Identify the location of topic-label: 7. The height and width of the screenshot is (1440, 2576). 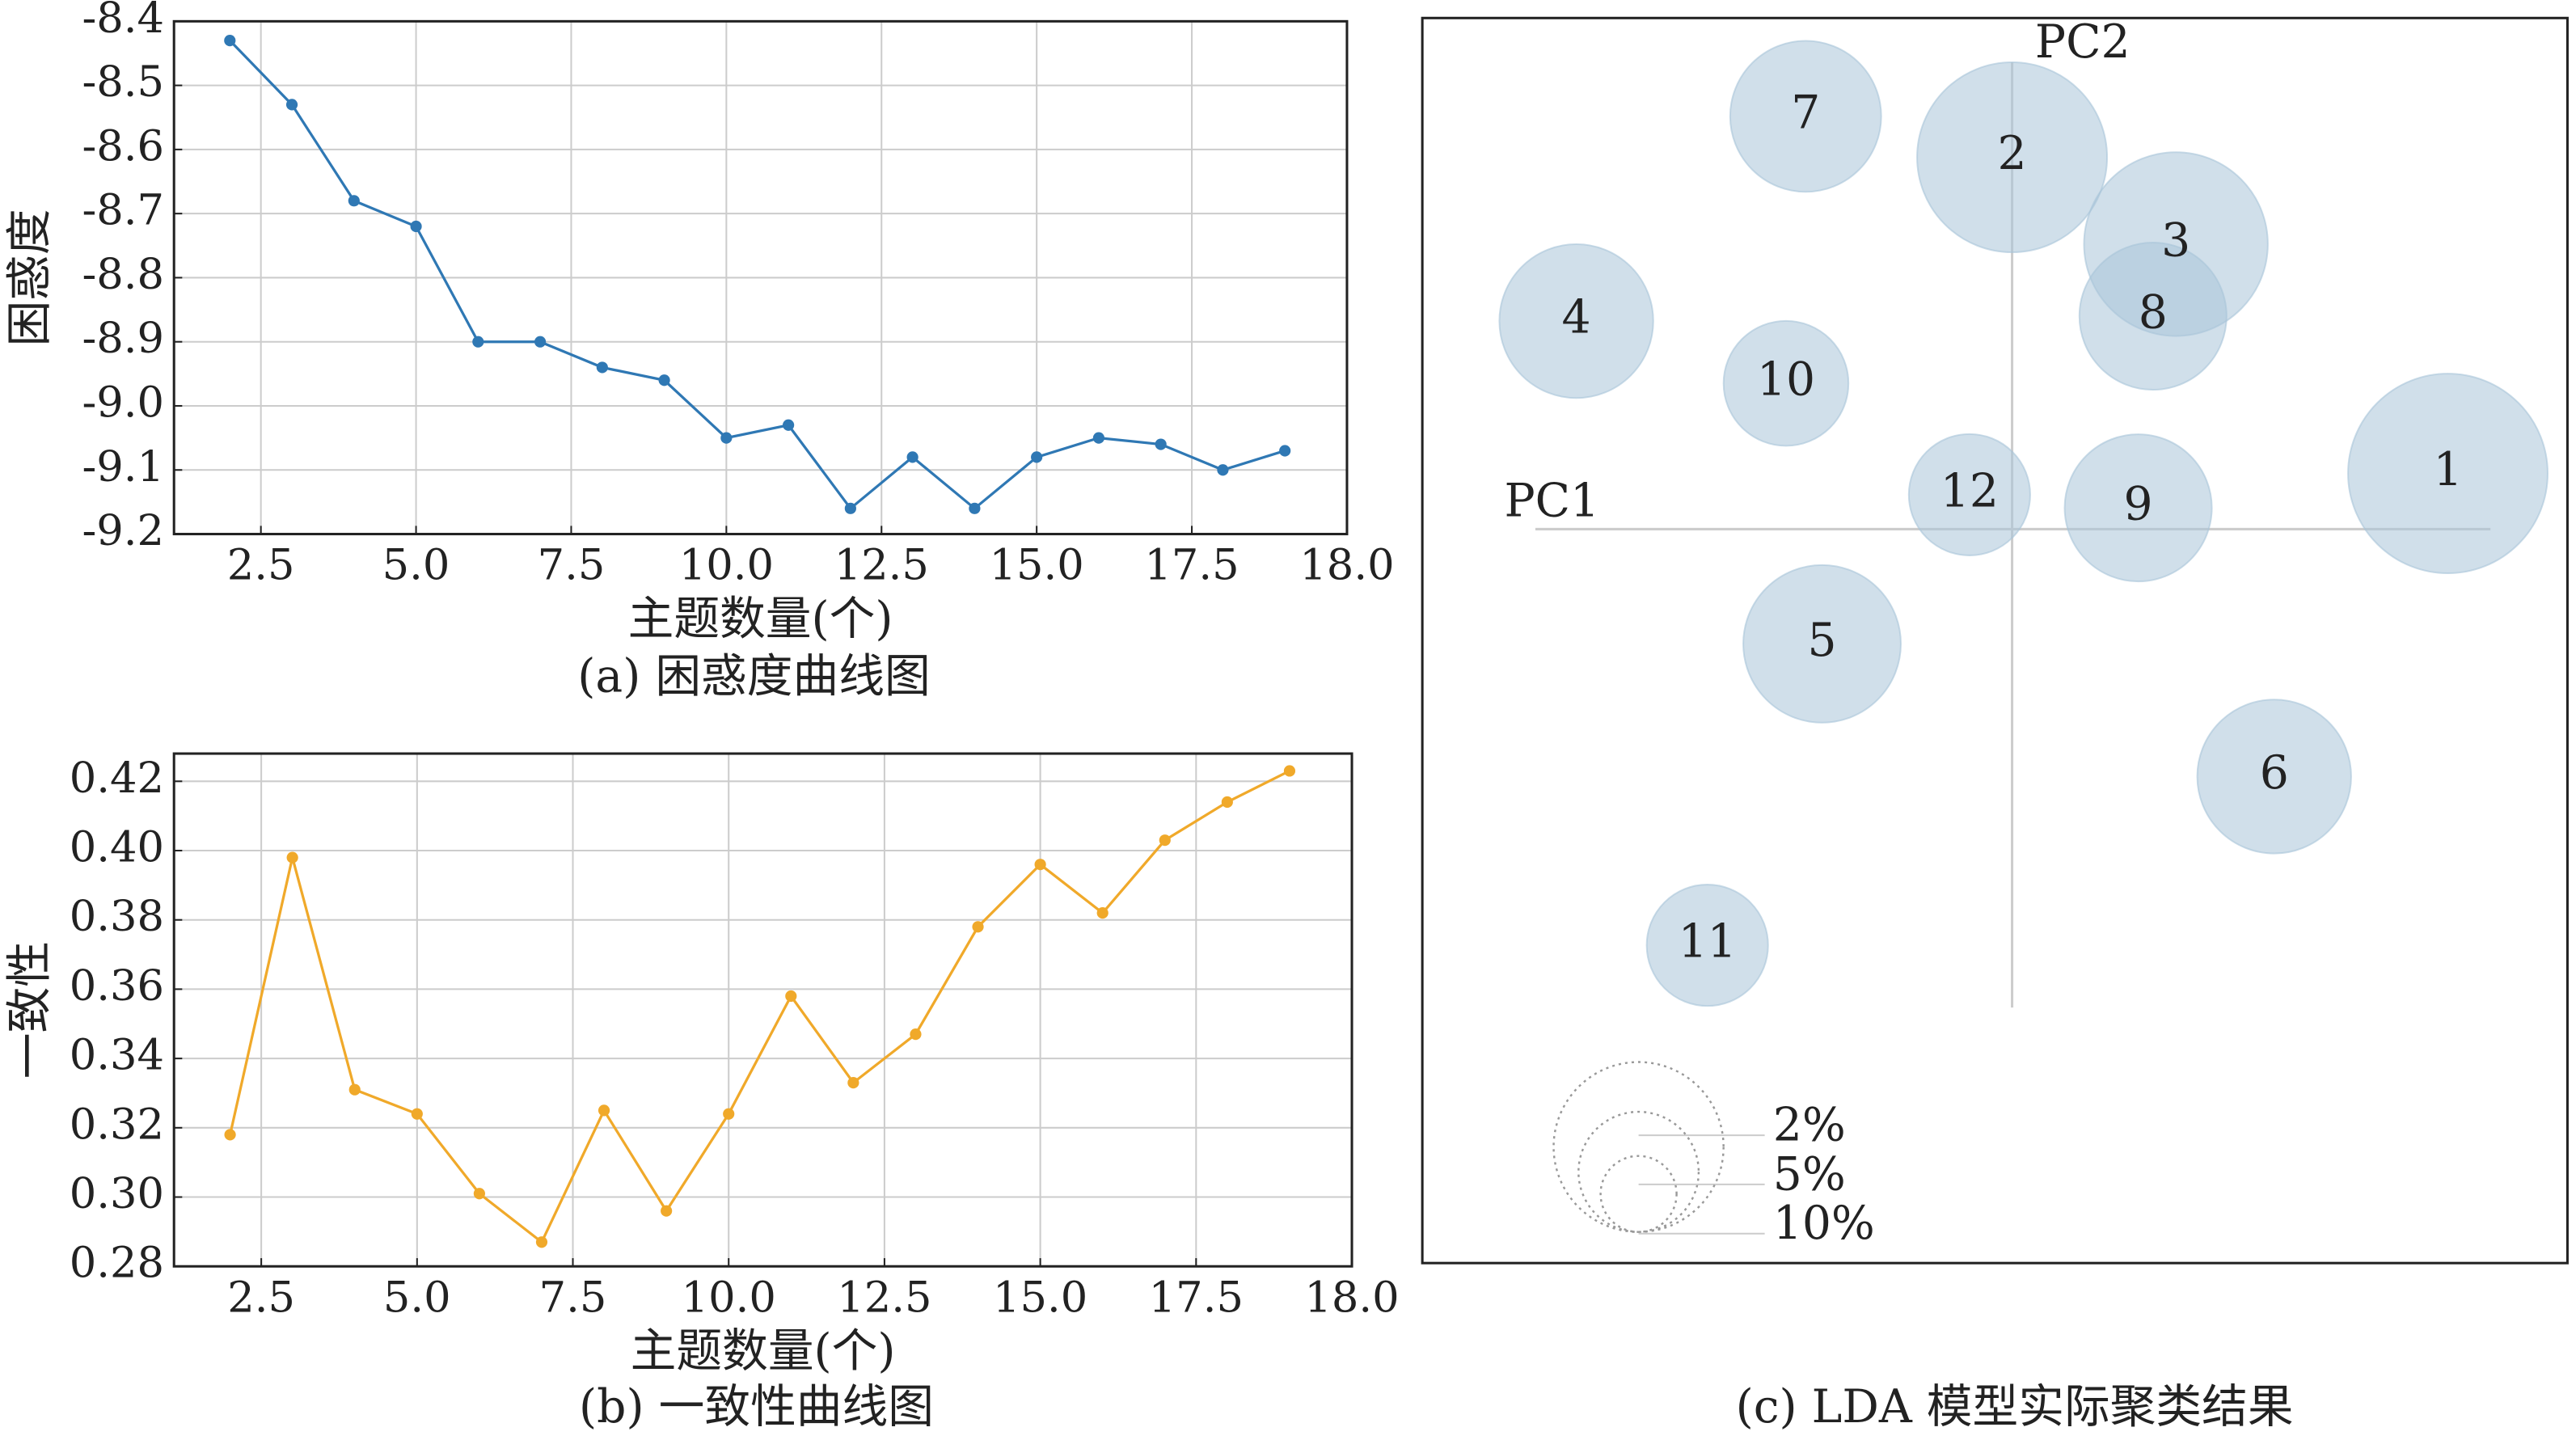
(1805, 112).